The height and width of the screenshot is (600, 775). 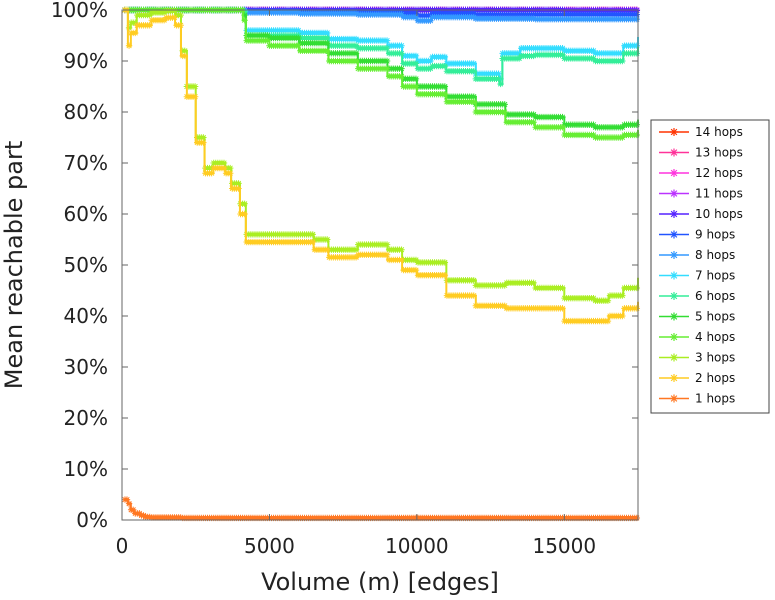 I want to click on legend-label: 5 hops, so click(x=715, y=317).